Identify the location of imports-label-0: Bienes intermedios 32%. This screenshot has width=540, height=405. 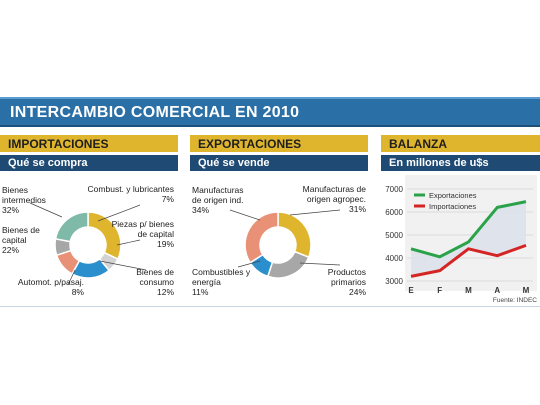
(24, 200).